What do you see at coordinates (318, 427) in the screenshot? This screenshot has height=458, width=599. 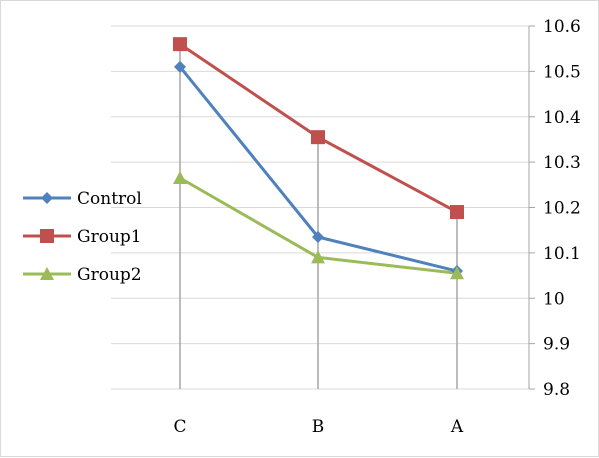 I see `x-tick-label: B` at bounding box center [318, 427].